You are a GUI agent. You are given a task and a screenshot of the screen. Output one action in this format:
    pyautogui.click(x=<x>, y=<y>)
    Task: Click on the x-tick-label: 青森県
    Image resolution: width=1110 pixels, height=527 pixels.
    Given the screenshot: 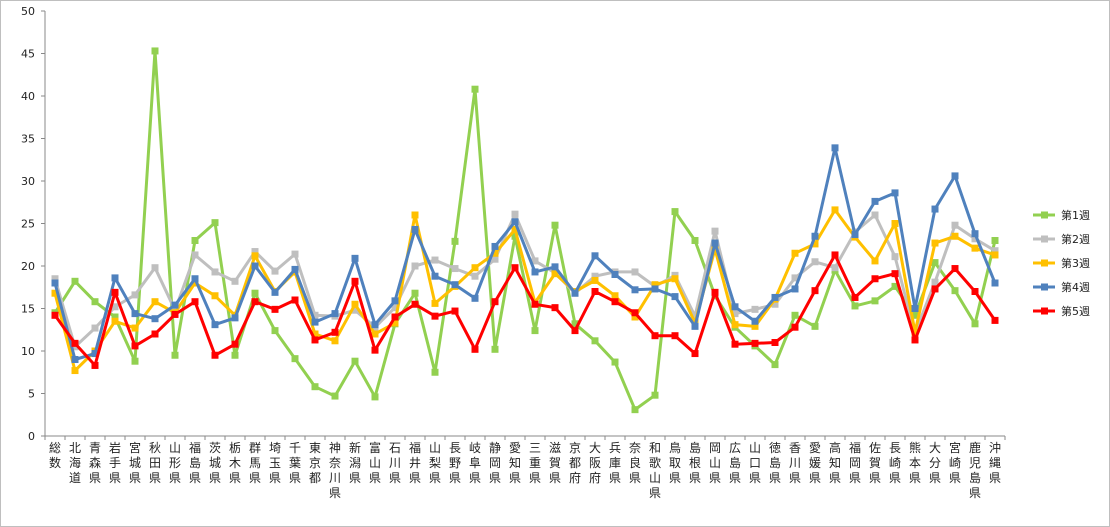 What is the action you would take?
    pyautogui.click(x=95, y=463)
    